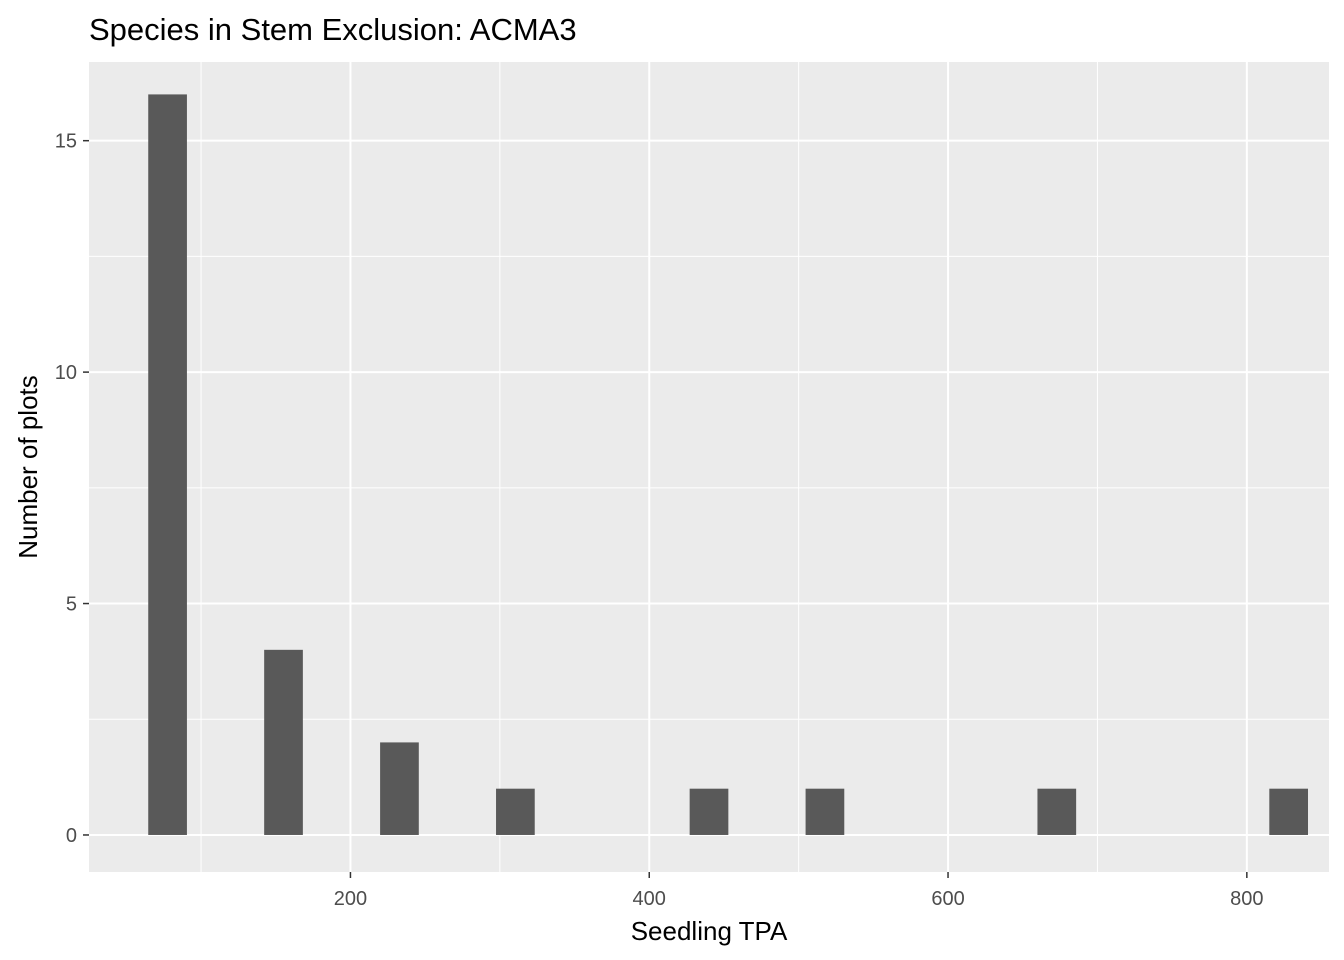 The image size is (1344, 960). What do you see at coordinates (350, 899) in the screenshot?
I see `x-tick-label: 200` at bounding box center [350, 899].